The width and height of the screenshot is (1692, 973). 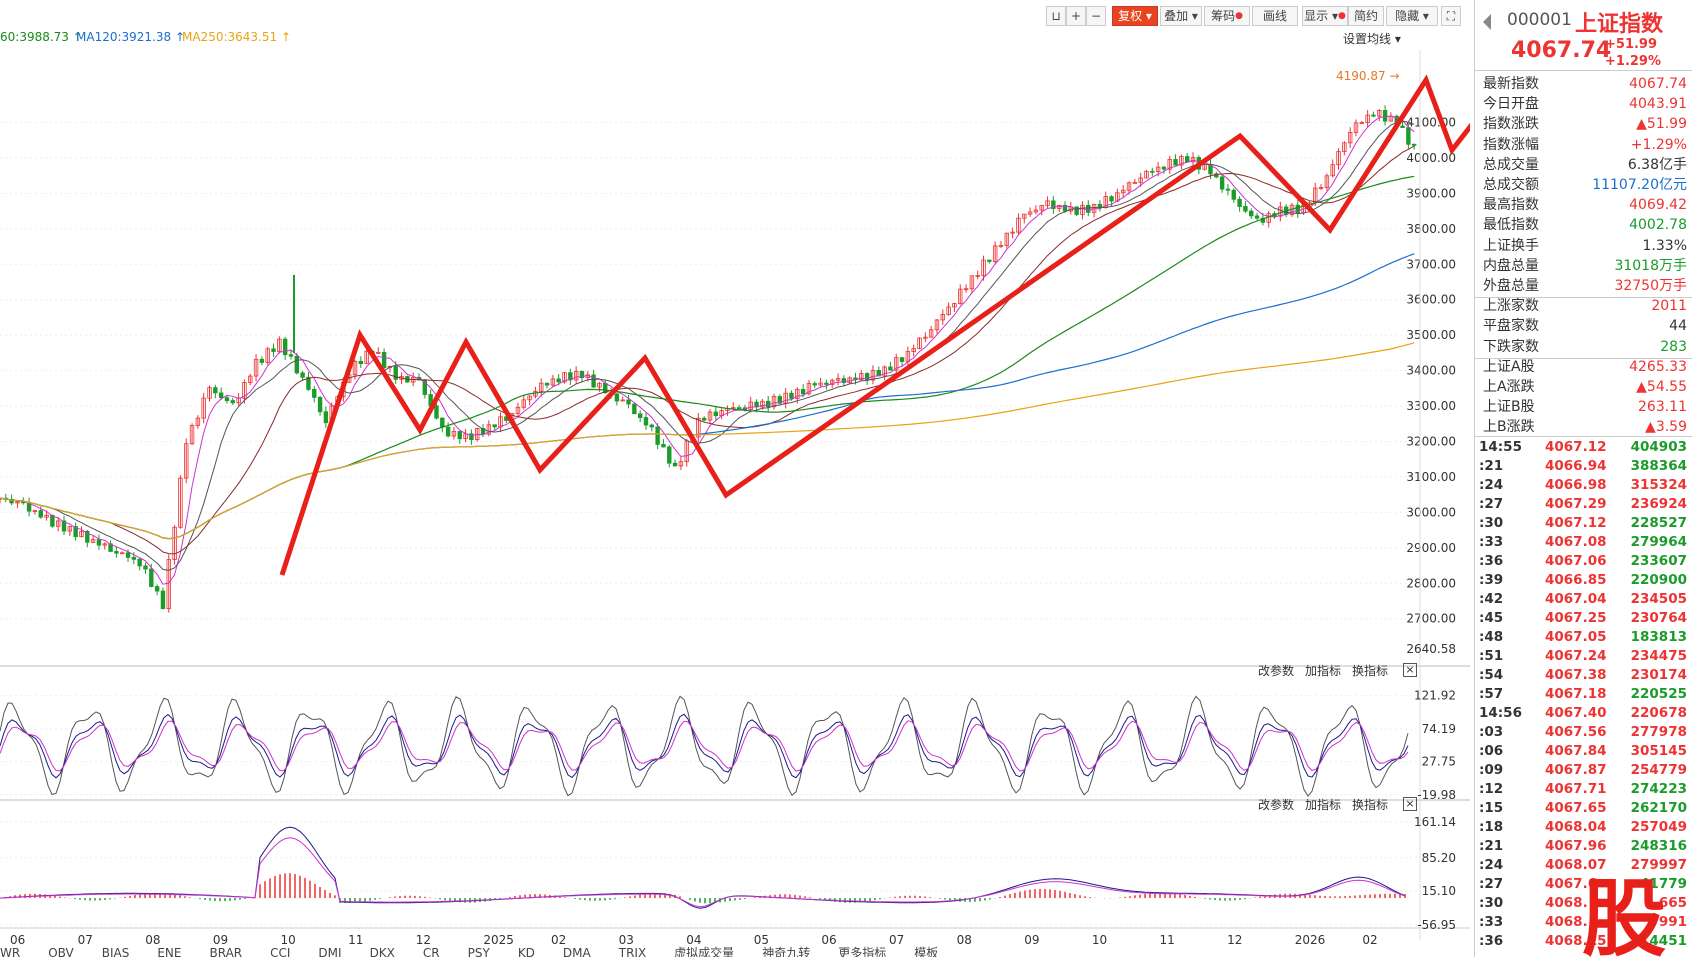 What do you see at coordinates (1372, 39) in the screenshot?
I see `set-ma-button: 设置均线 ▾` at bounding box center [1372, 39].